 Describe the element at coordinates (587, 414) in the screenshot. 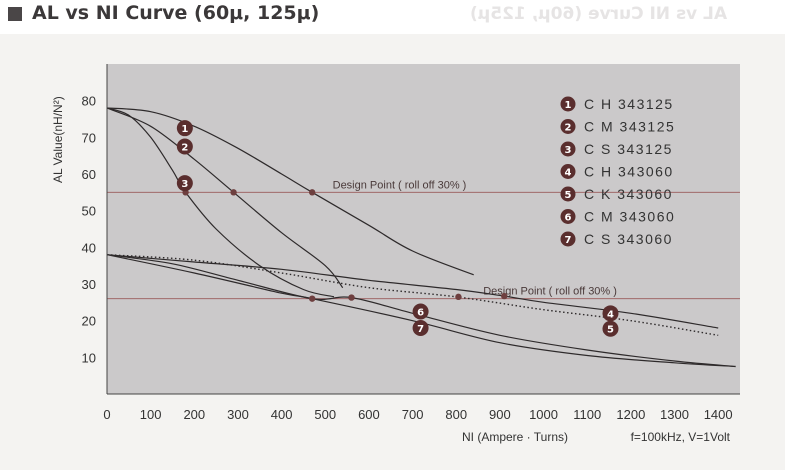

I see `x-tick-label: 1100` at that location.